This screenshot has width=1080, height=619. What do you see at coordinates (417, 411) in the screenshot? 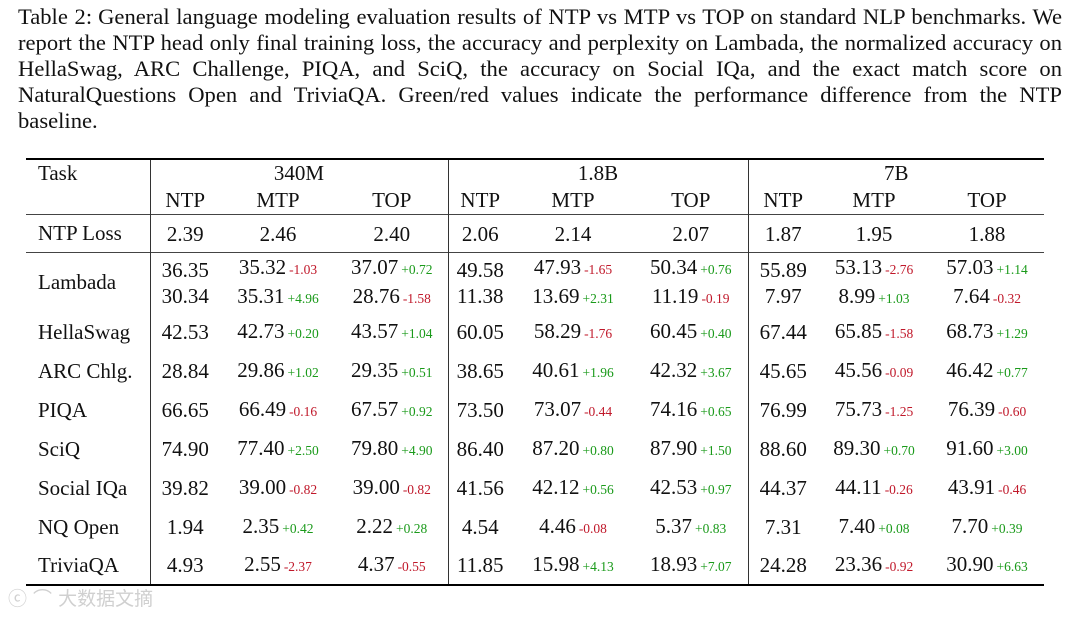
I see `delta-value: +0.92` at bounding box center [417, 411].